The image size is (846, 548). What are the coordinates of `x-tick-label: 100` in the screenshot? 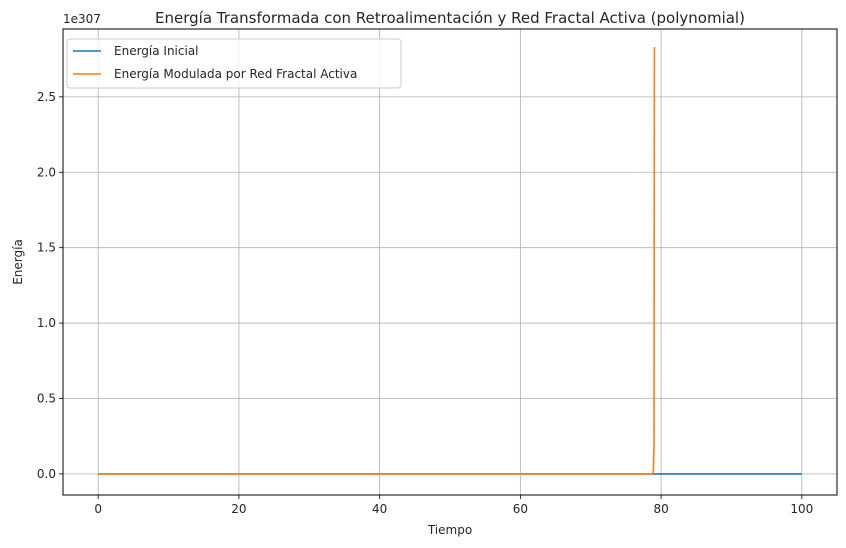 It's located at (801, 509).